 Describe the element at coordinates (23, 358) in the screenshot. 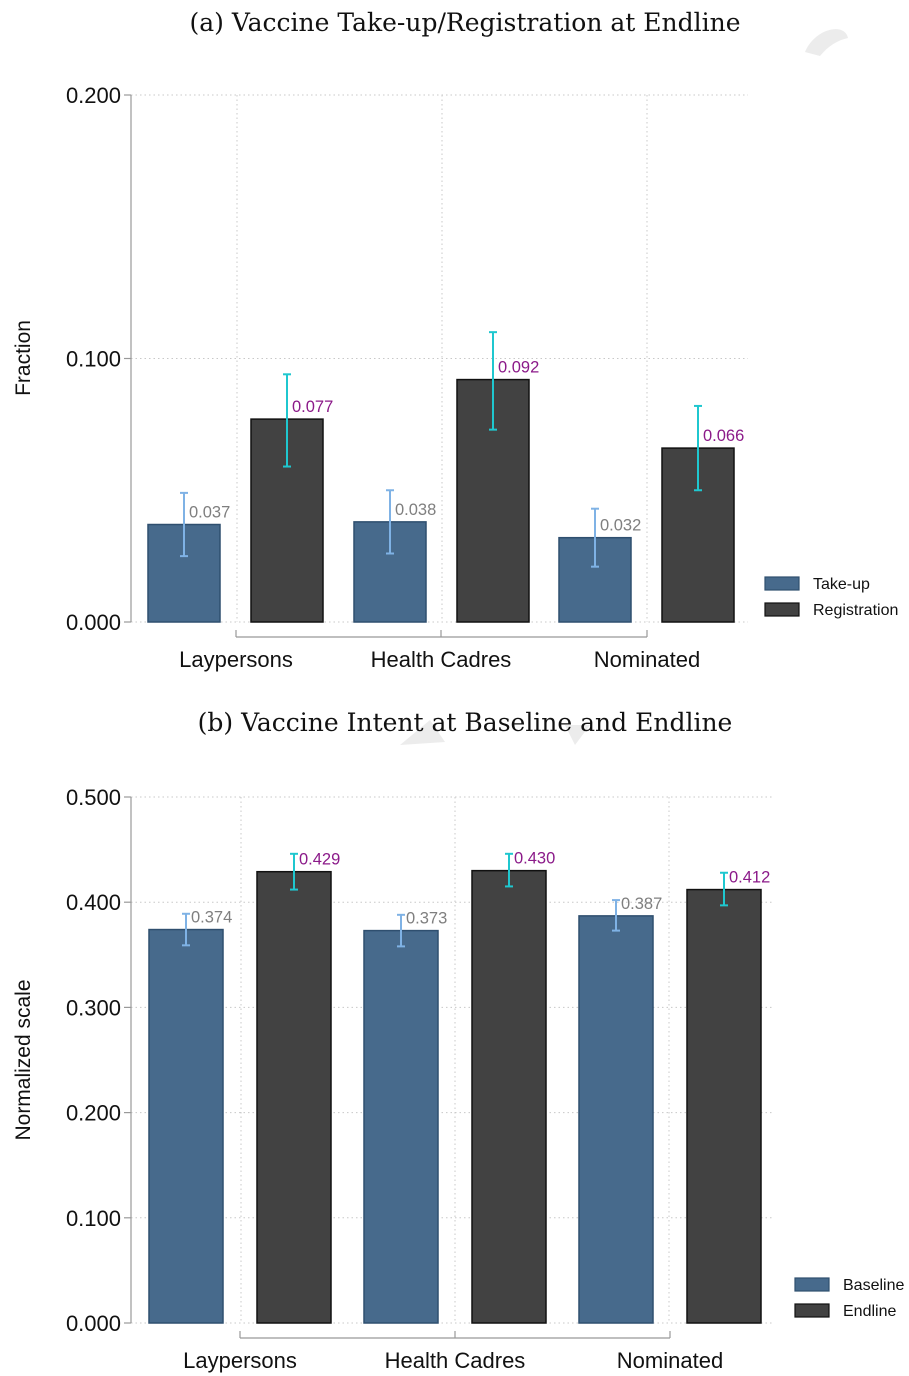

I see `chart-a-ylabel: Fraction` at that location.